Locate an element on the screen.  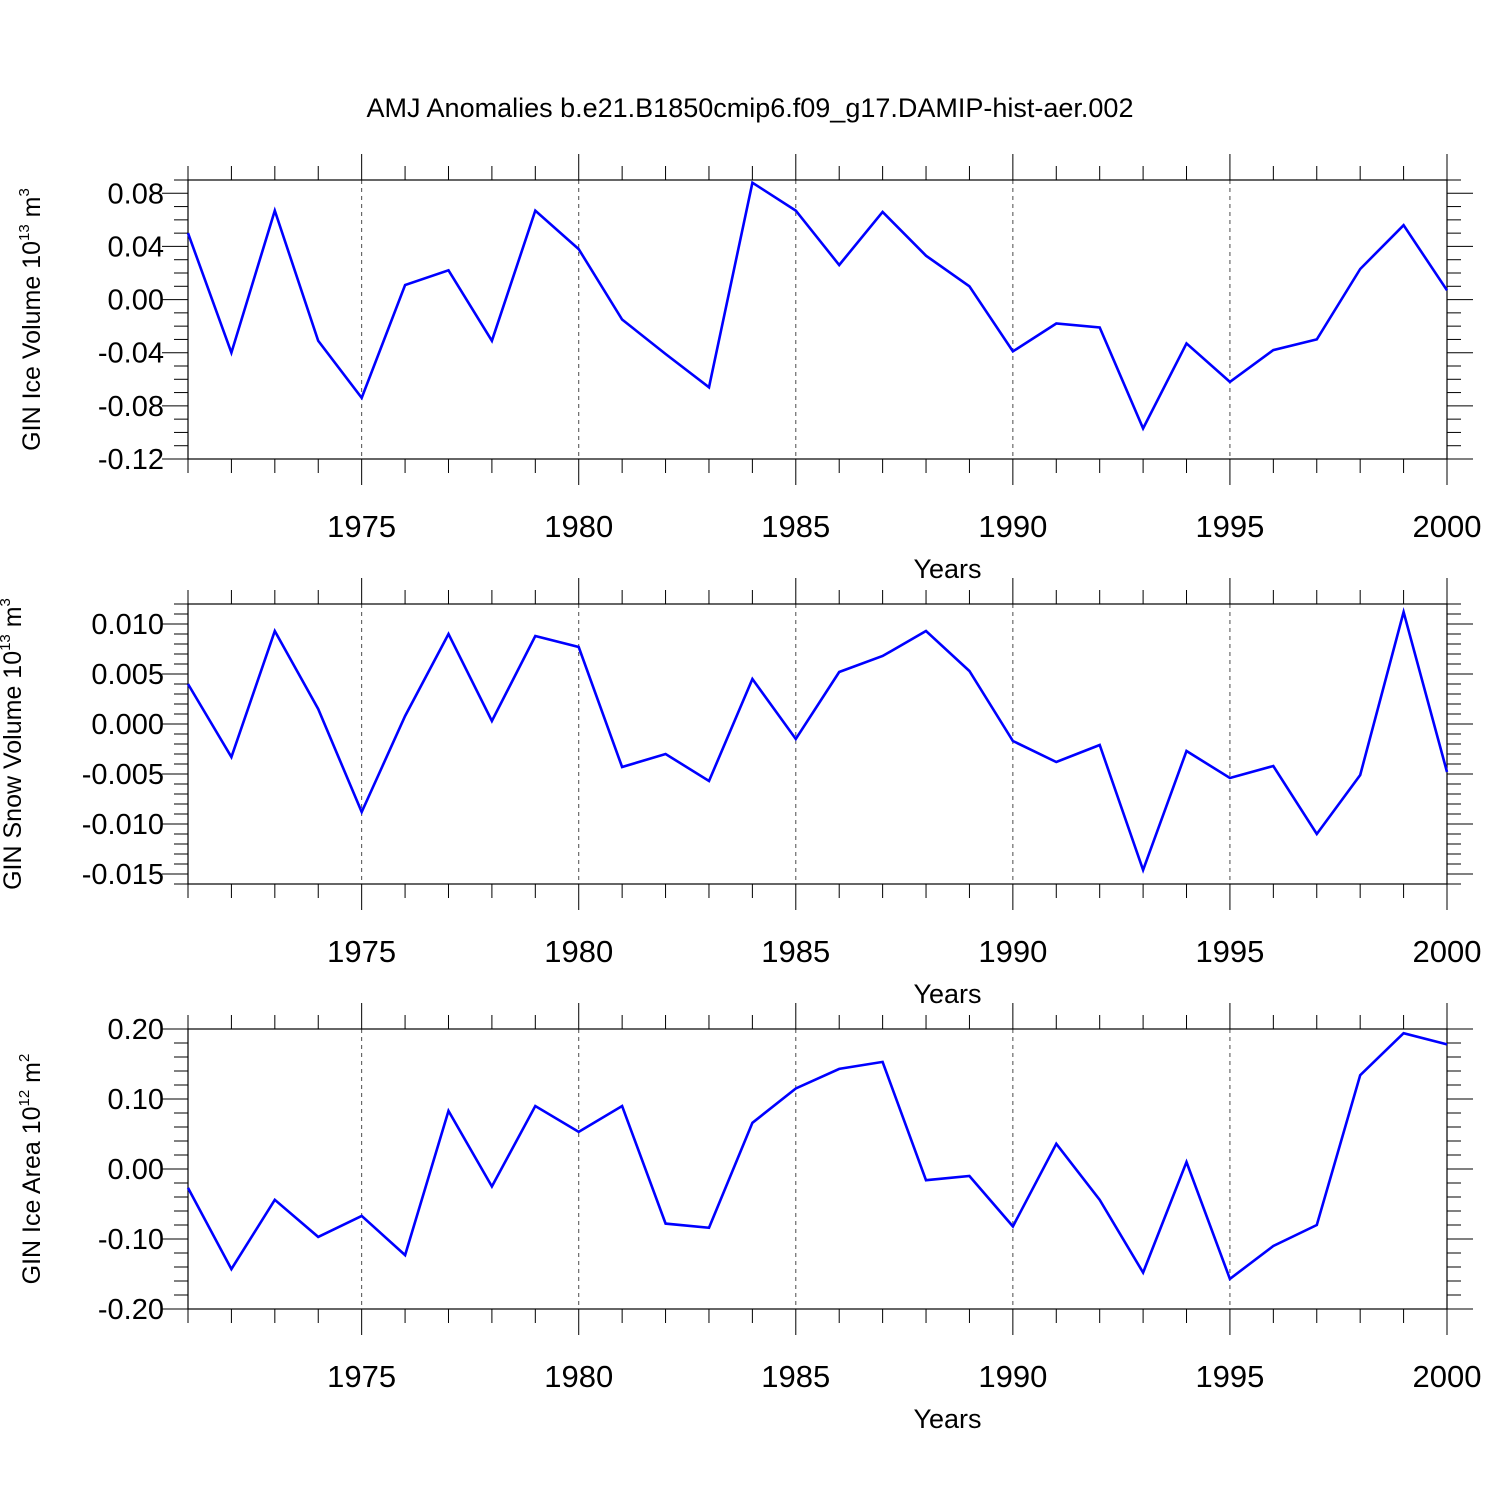
y-tick-label: 0.20 is located at coordinates (136, 1030).